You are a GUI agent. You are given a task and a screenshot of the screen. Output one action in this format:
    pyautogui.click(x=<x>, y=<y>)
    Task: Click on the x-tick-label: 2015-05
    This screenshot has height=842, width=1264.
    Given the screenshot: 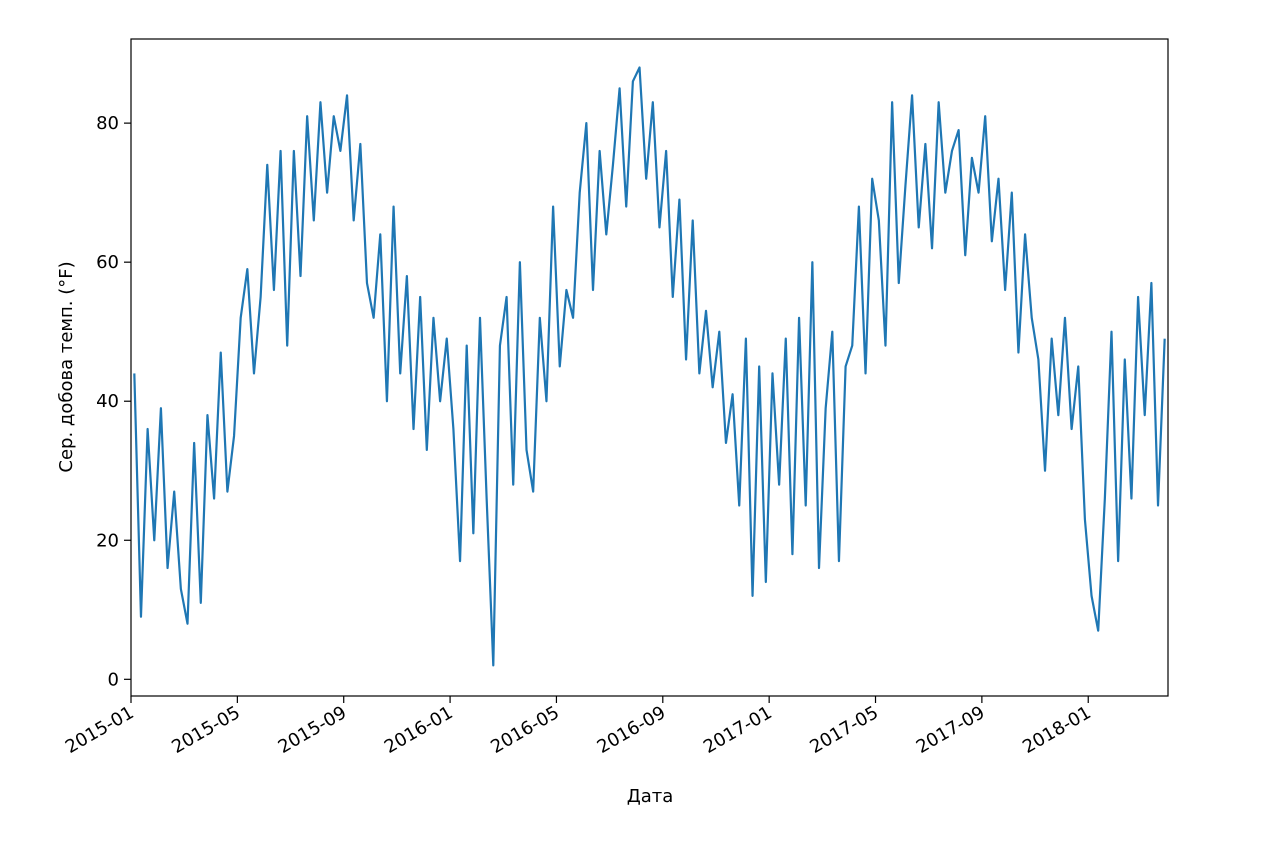 What is the action you would take?
    pyautogui.click(x=206, y=730)
    